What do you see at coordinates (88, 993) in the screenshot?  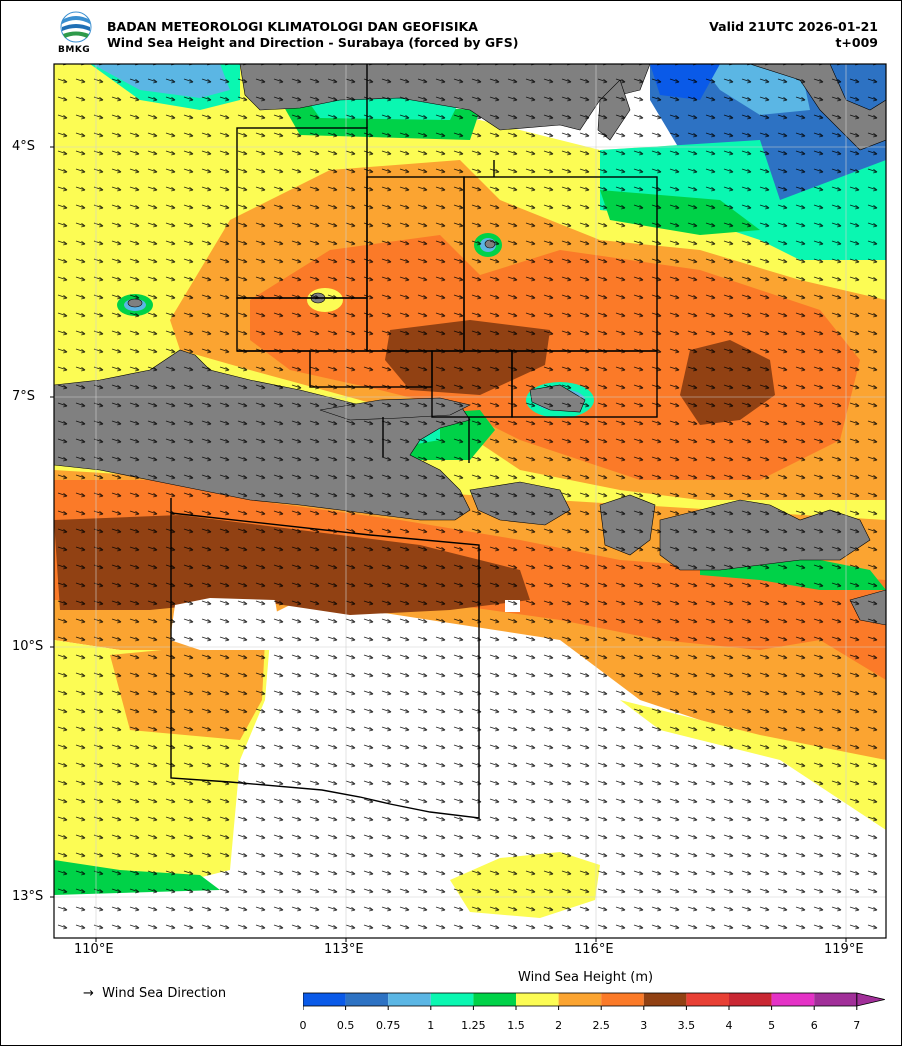 I see `arrow-icon: →` at bounding box center [88, 993].